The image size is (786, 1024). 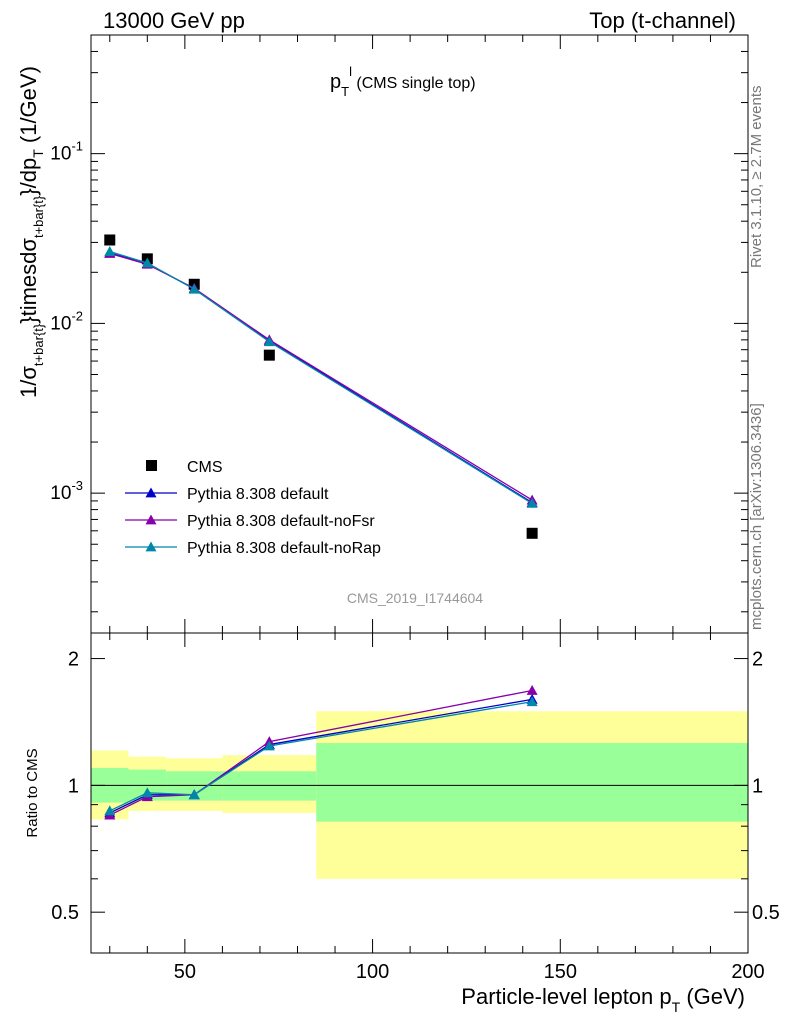 What do you see at coordinates (38, 153) in the screenshot?
I see `main-y-axis-label-part: T` at bounding box center [38, 153].